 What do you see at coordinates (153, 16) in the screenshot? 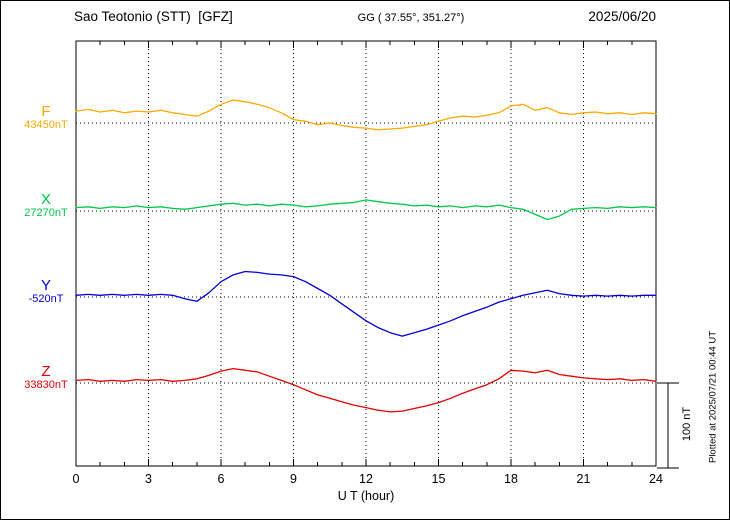
I see `station-title: Sao Teotonio (STT) [GFZ]` at bounding box center [153, 16].